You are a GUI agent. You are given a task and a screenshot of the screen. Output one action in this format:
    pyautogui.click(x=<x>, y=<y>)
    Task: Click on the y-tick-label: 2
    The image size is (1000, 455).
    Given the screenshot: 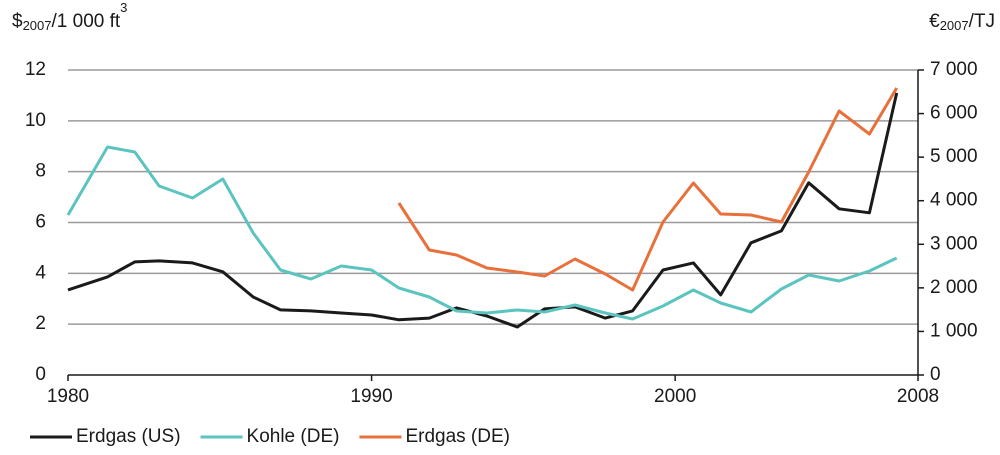 What is the action you would take?
    pyautogui.click(x=40, y=323)
    